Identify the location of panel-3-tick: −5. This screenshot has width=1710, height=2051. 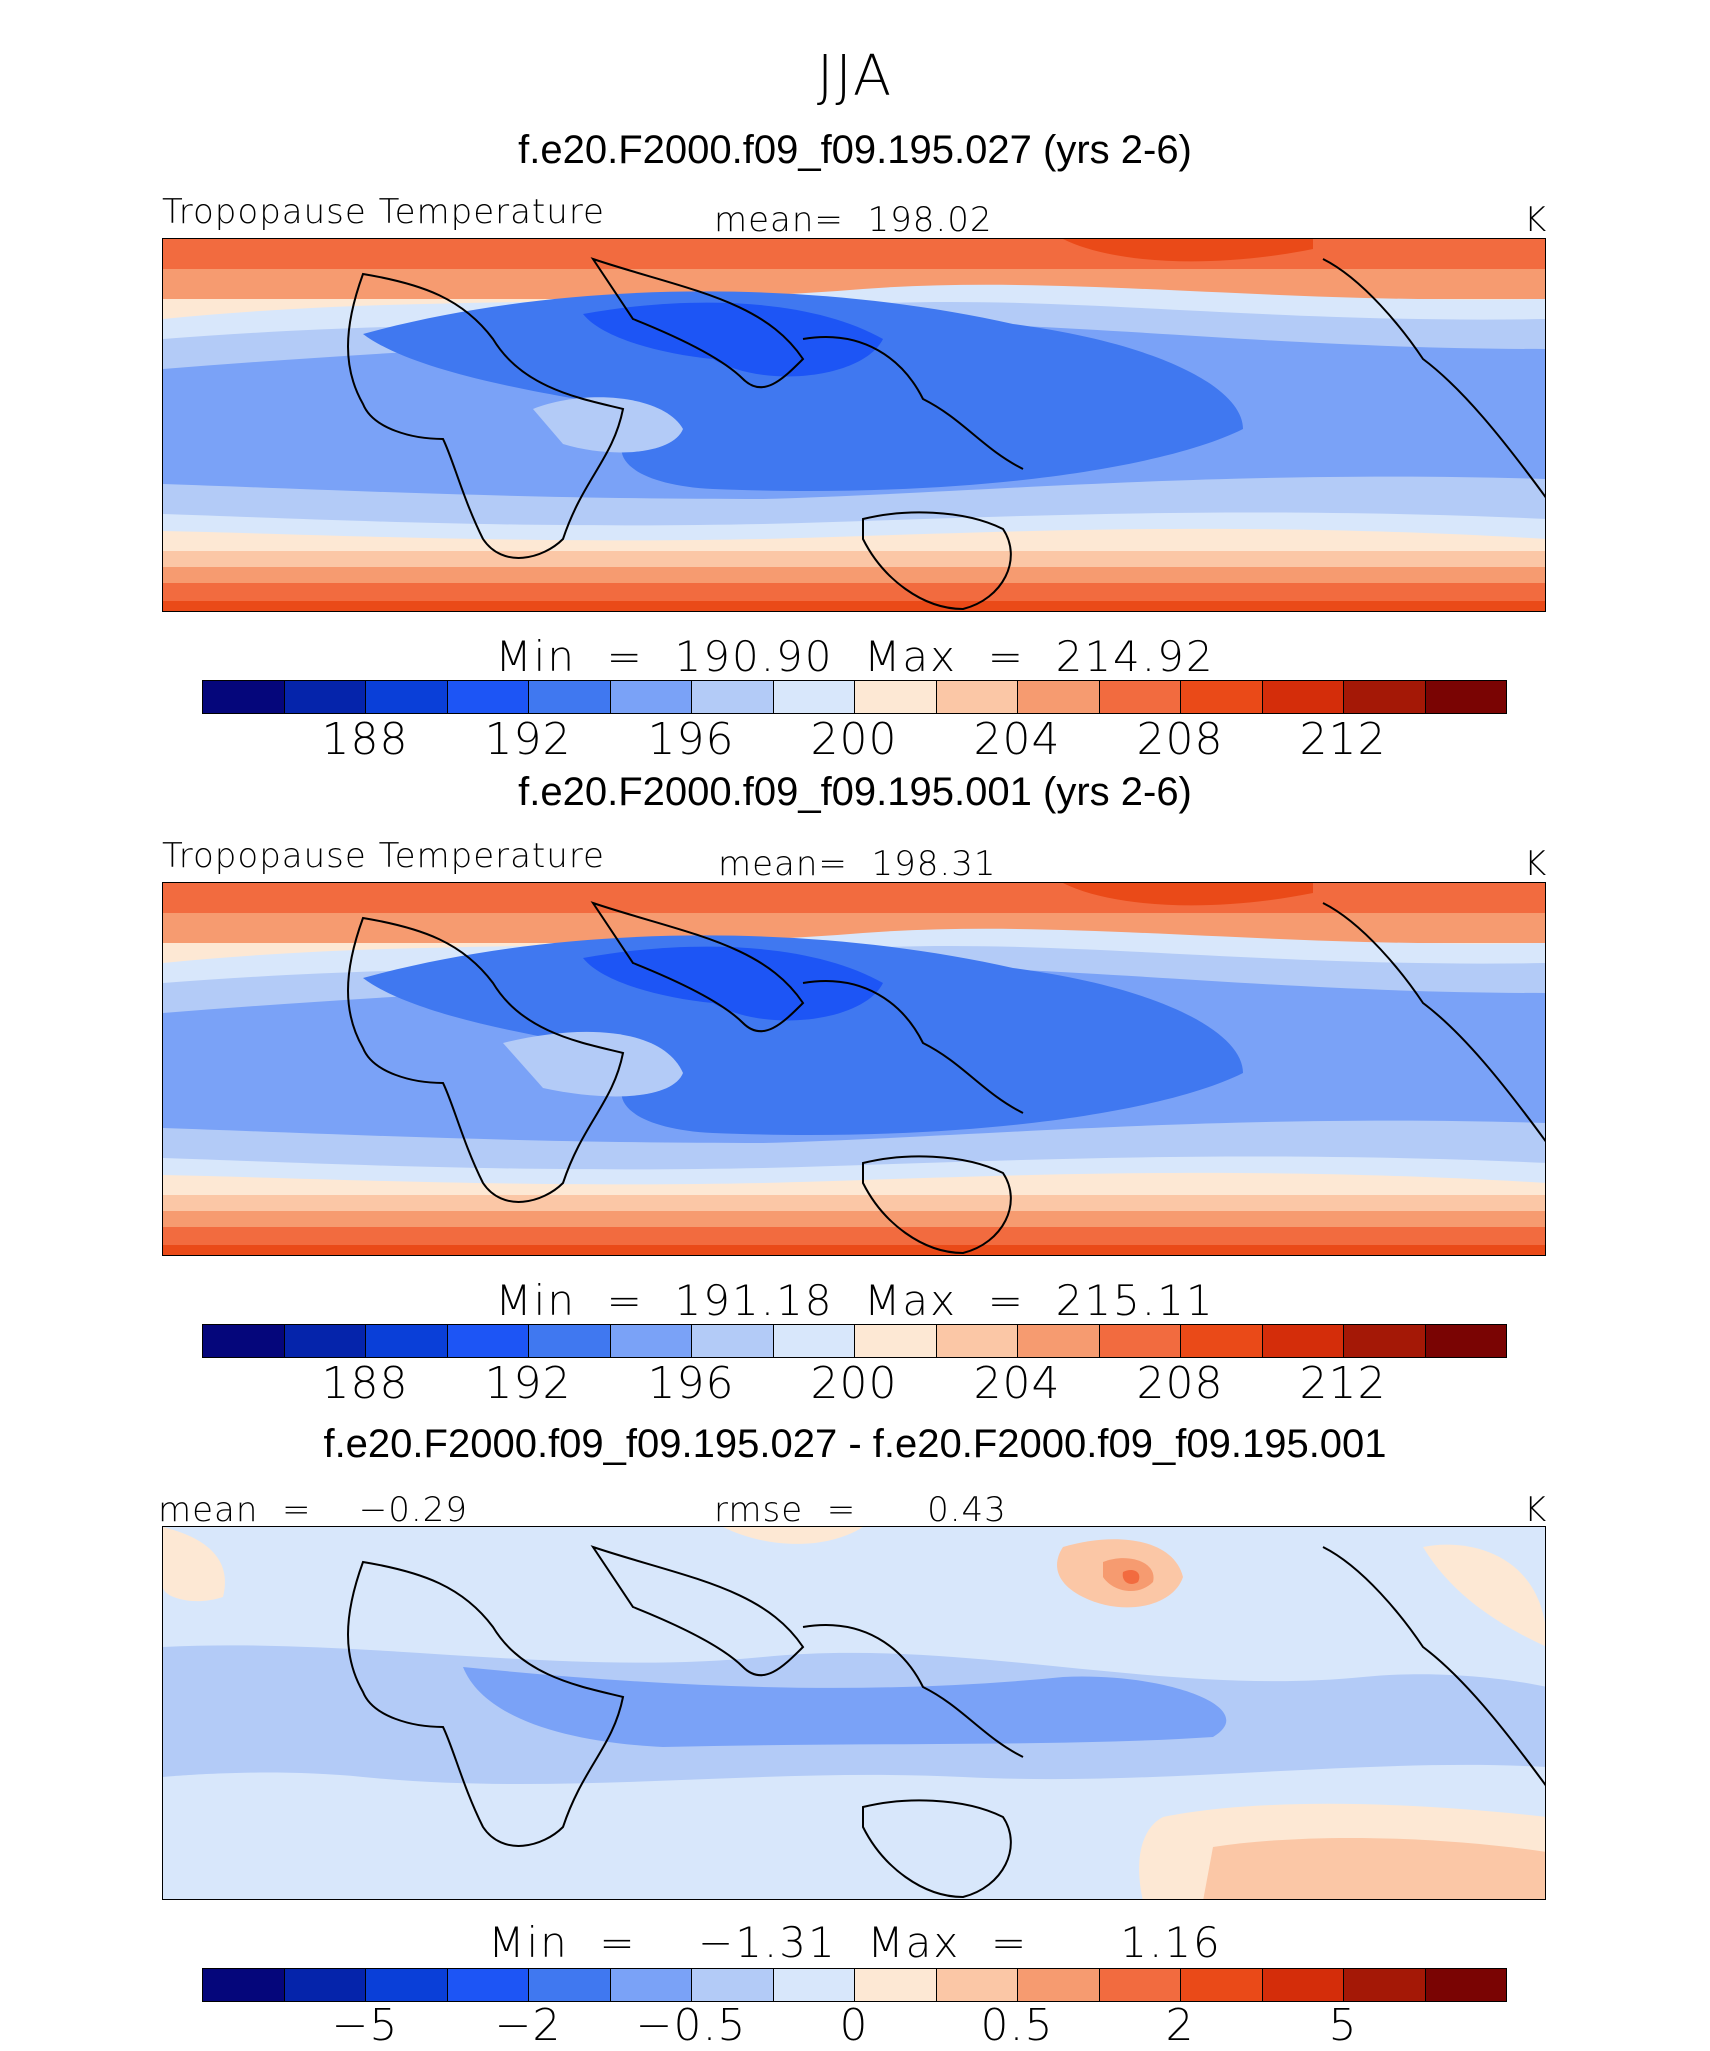
(365, 2025).